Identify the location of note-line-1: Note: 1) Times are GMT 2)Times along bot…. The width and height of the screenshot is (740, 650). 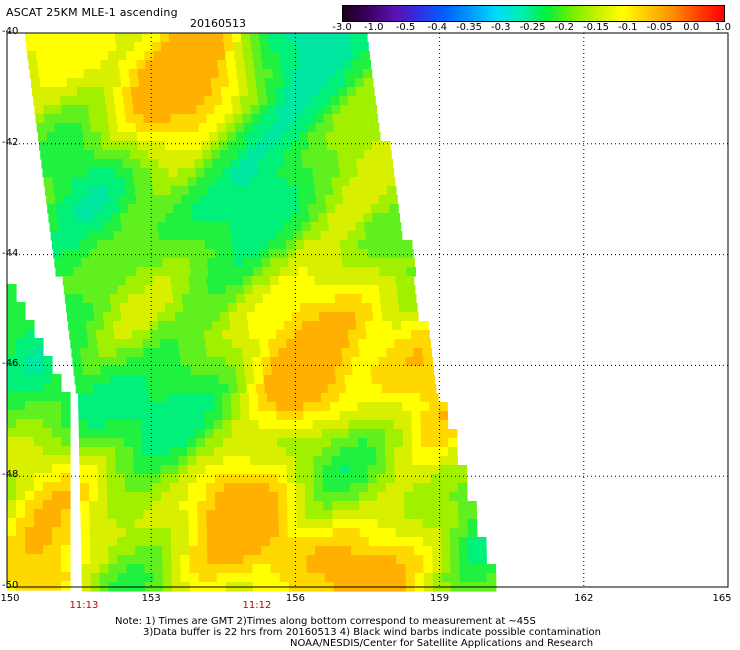
(325, 621).